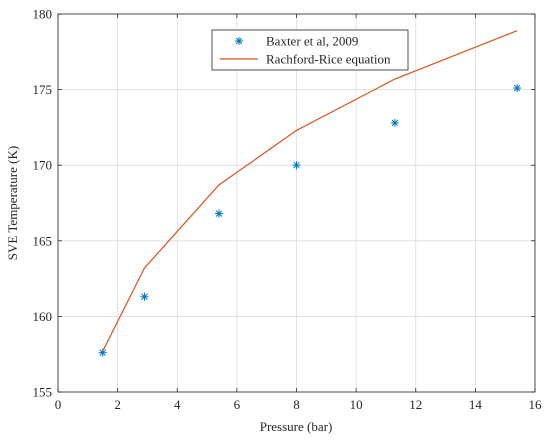 The height and width of the screenshot is (443, 550). I want to click on x-tick-label: 10, so click(356, 404).